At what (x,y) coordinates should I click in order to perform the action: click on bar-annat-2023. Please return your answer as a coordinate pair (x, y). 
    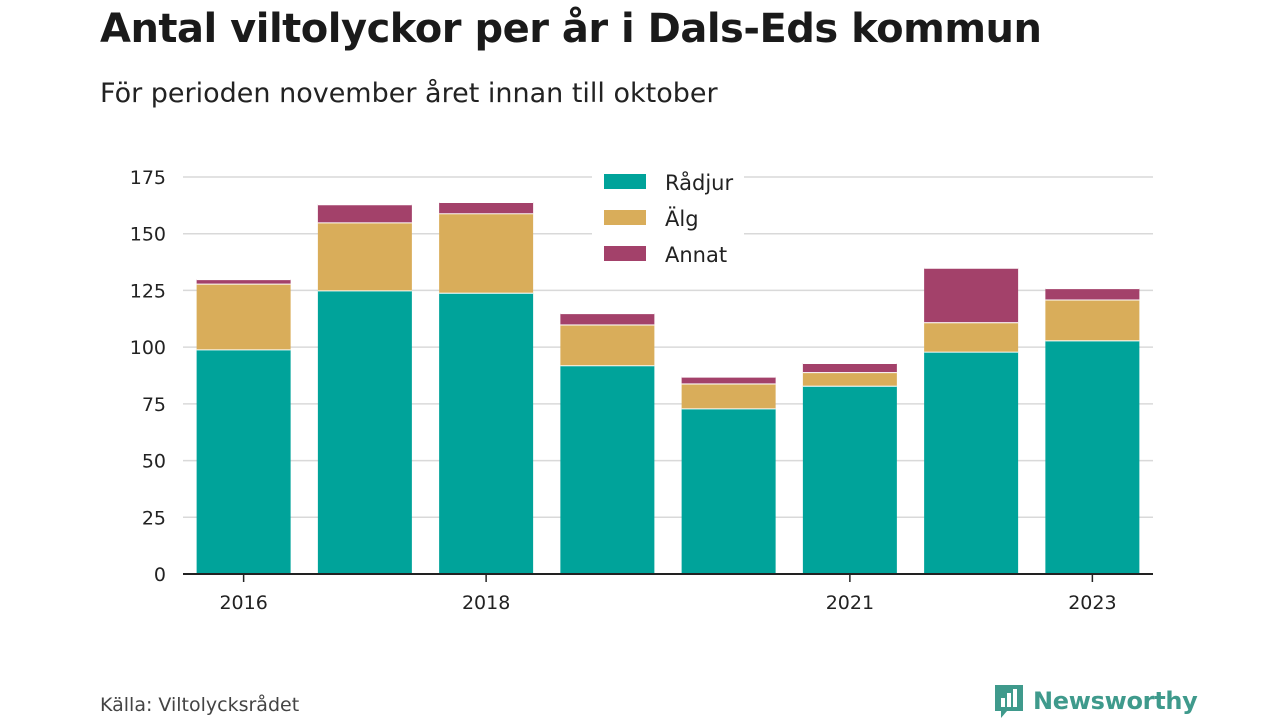
    Looking at the image, I should click on (1092, 294).